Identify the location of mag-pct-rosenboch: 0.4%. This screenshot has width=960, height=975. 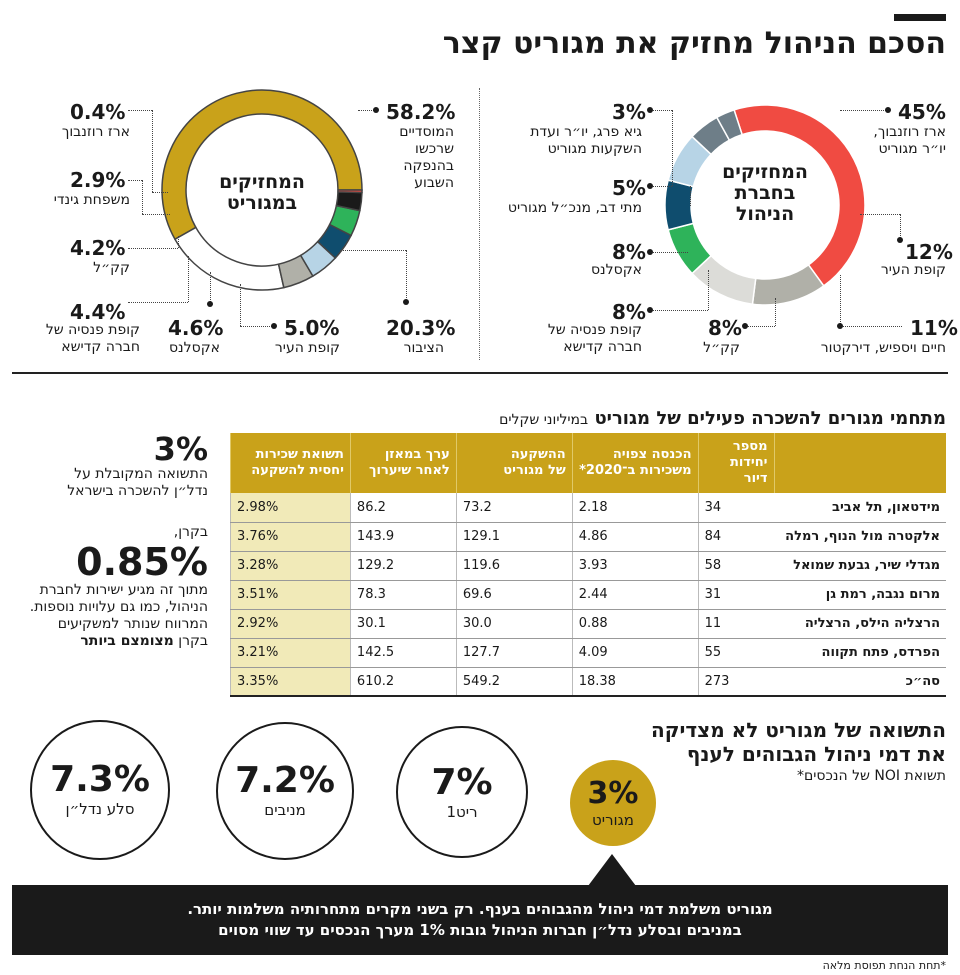
(98, 112).